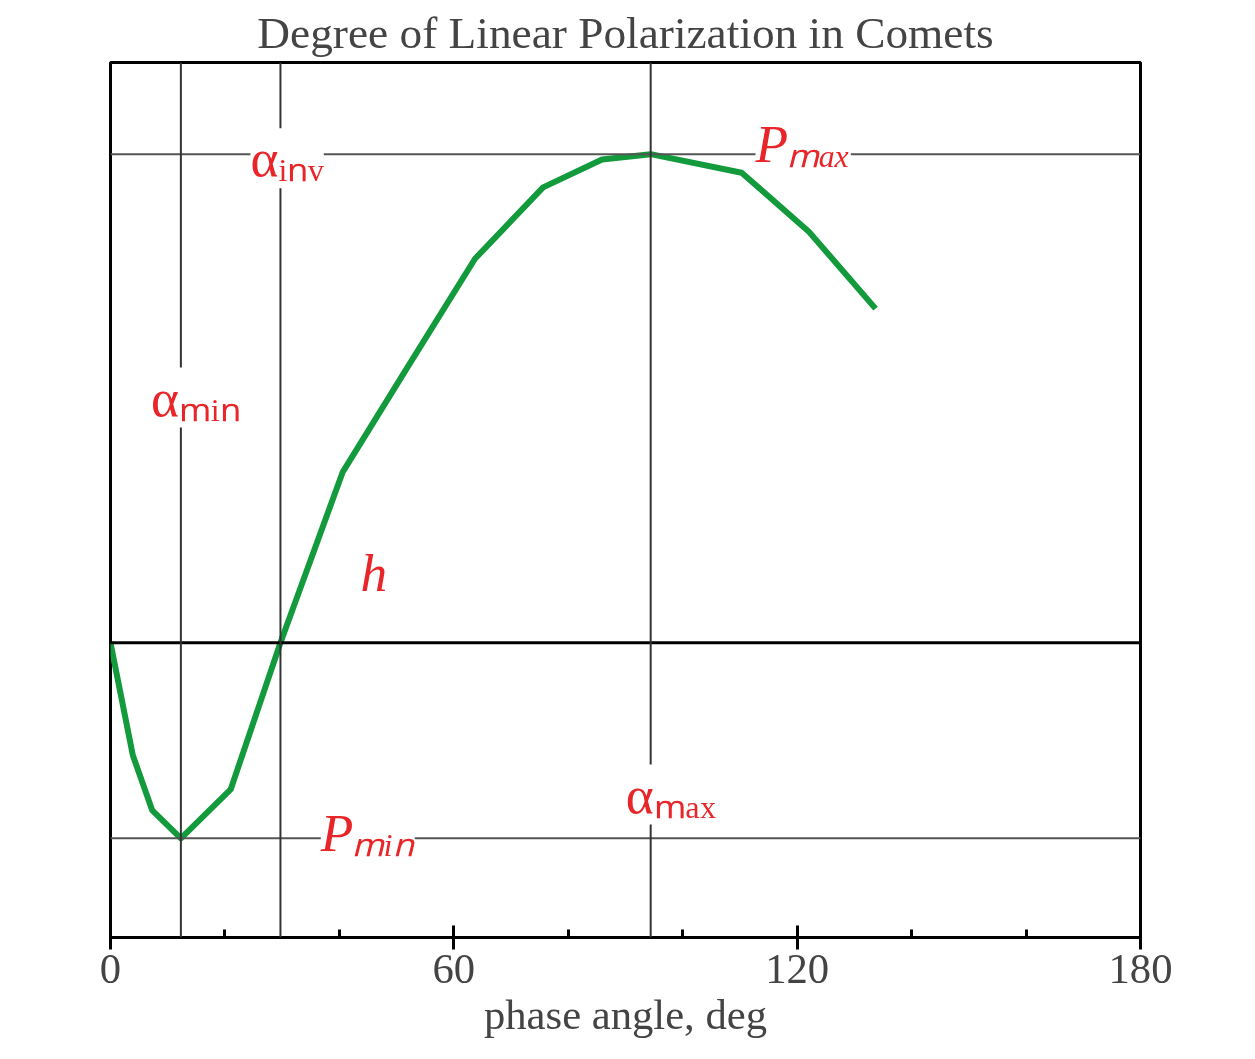  What do you see at coordinates (797, 968) in the screenshot?
I see `x-tick-label: 120` at bounding box center [797, 968].